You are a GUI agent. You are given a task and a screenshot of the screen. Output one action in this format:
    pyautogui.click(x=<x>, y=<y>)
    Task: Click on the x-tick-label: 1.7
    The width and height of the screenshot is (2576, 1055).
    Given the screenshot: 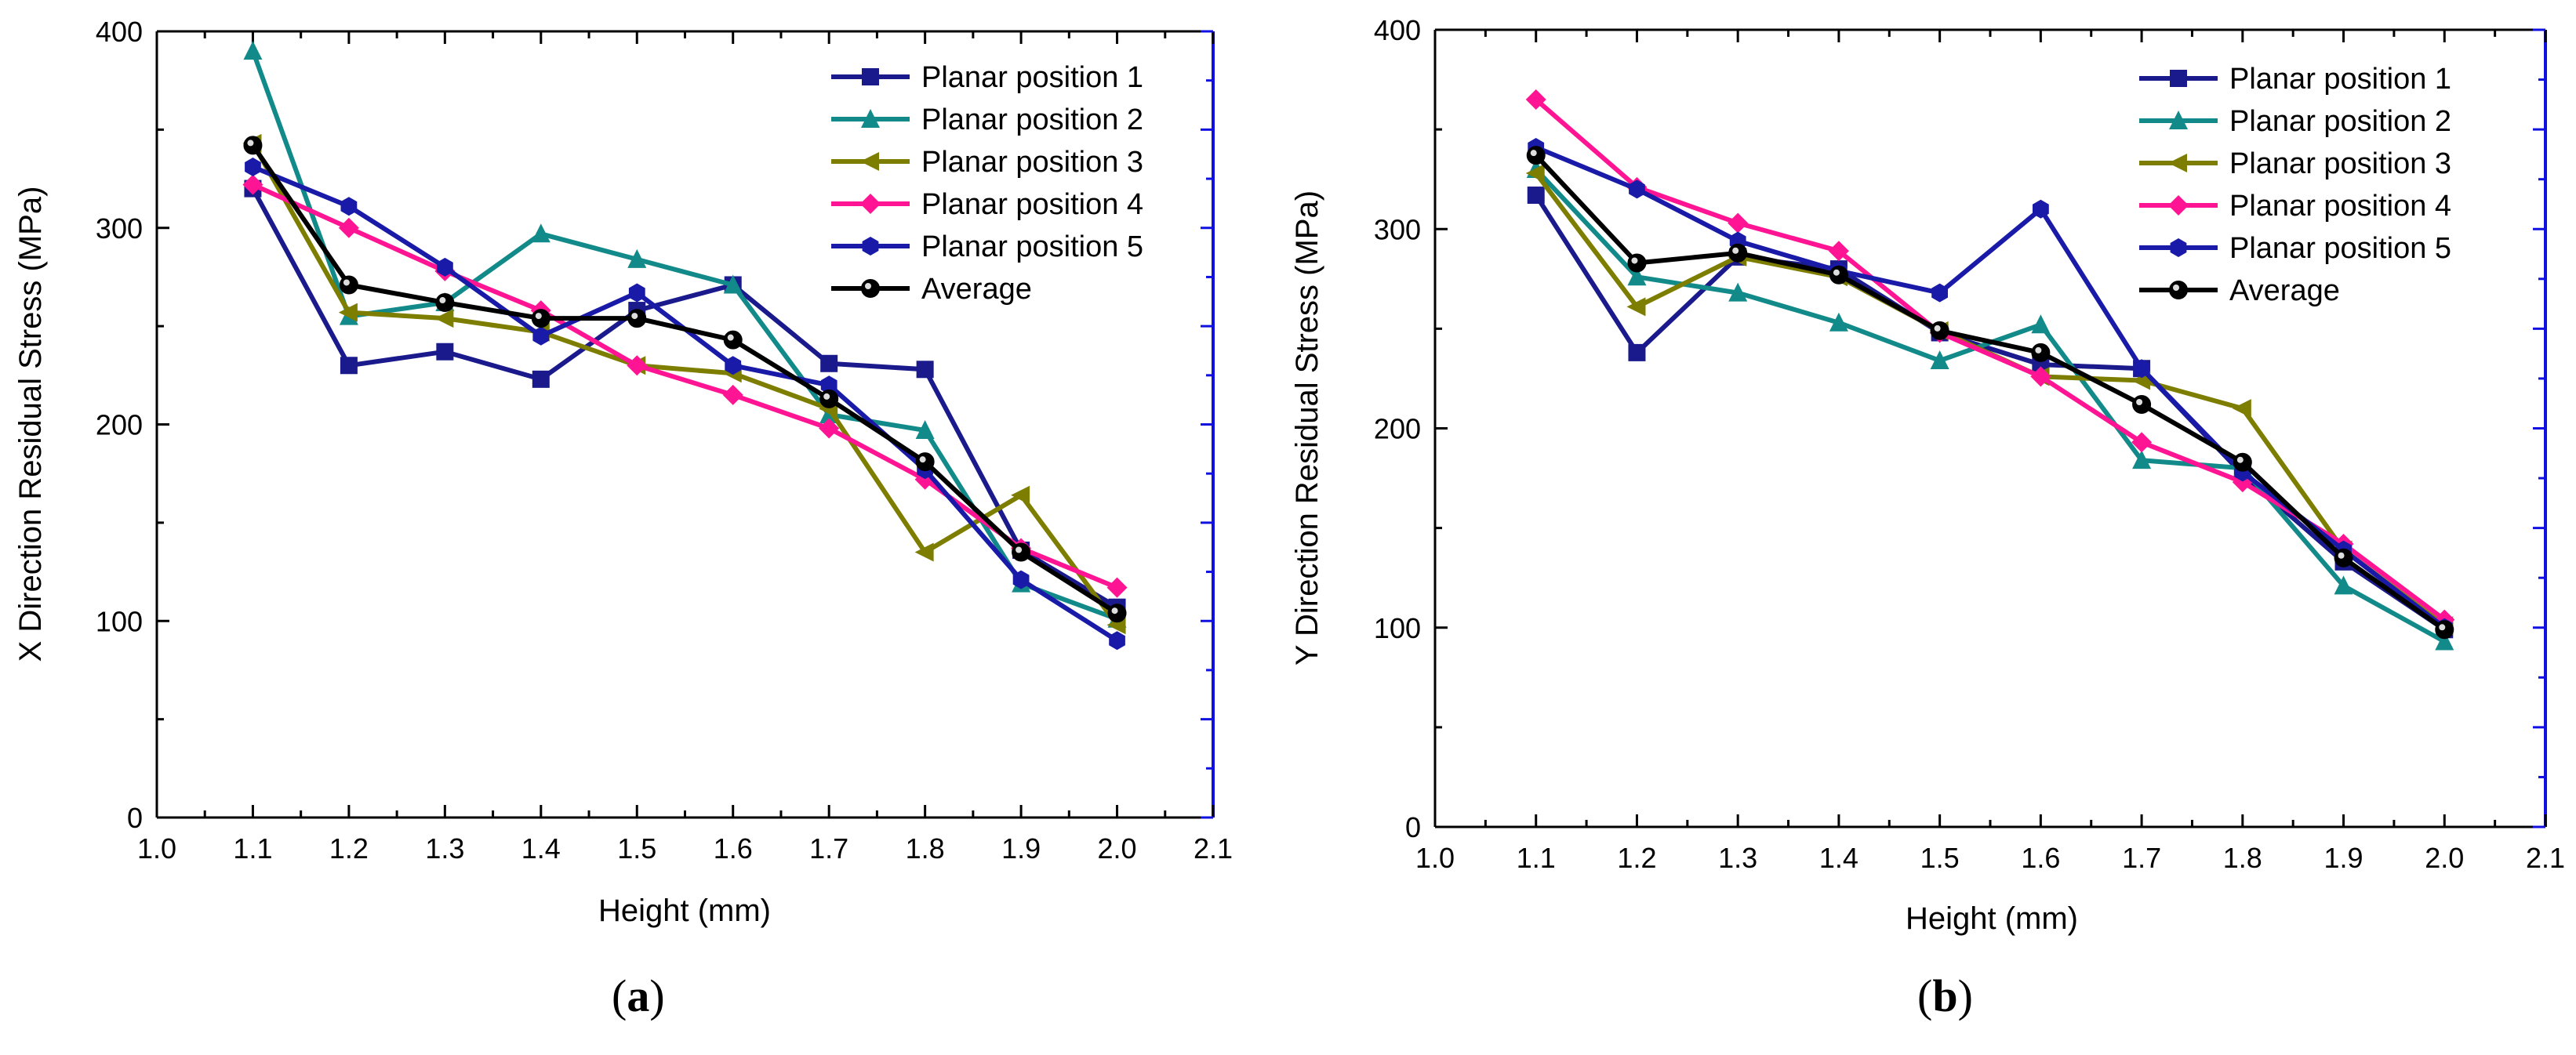 What is the action you would take?
    pyautogui.click(x=828, y=849)
    